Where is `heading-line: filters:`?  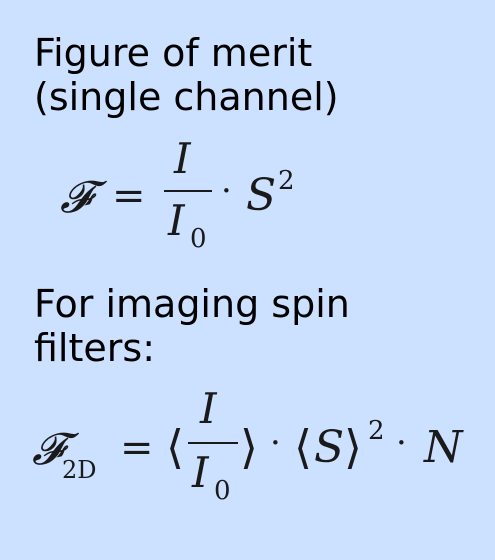
heading-line: filters: is located at coordinates (94, 348).